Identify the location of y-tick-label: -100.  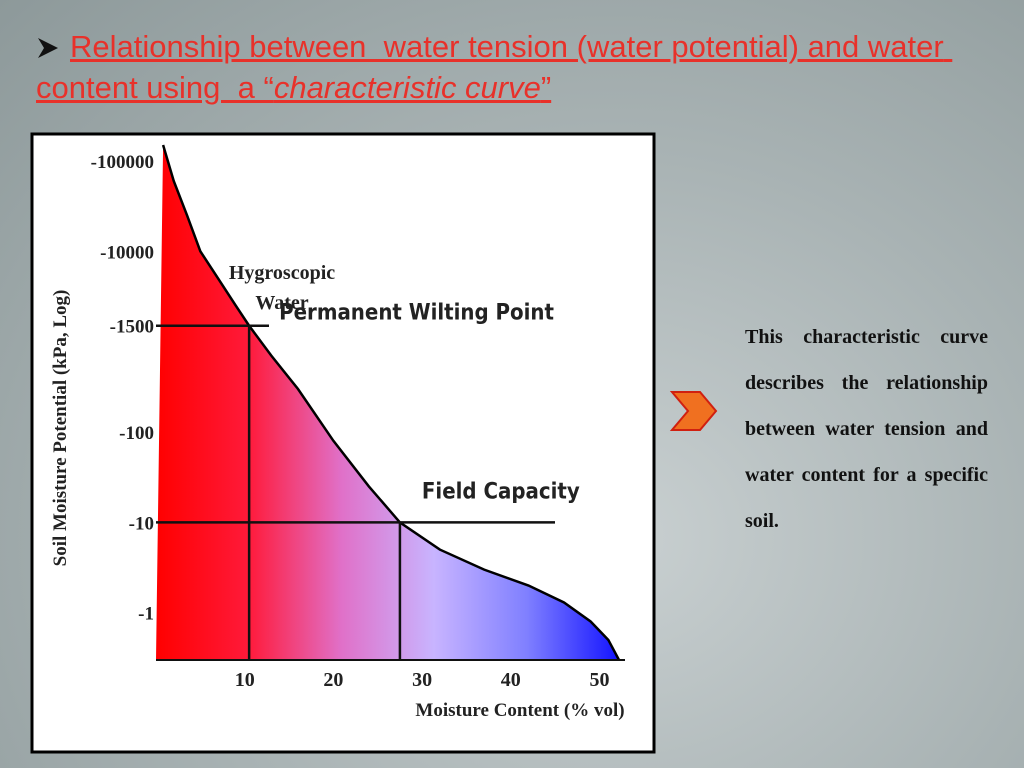
(136, 433).